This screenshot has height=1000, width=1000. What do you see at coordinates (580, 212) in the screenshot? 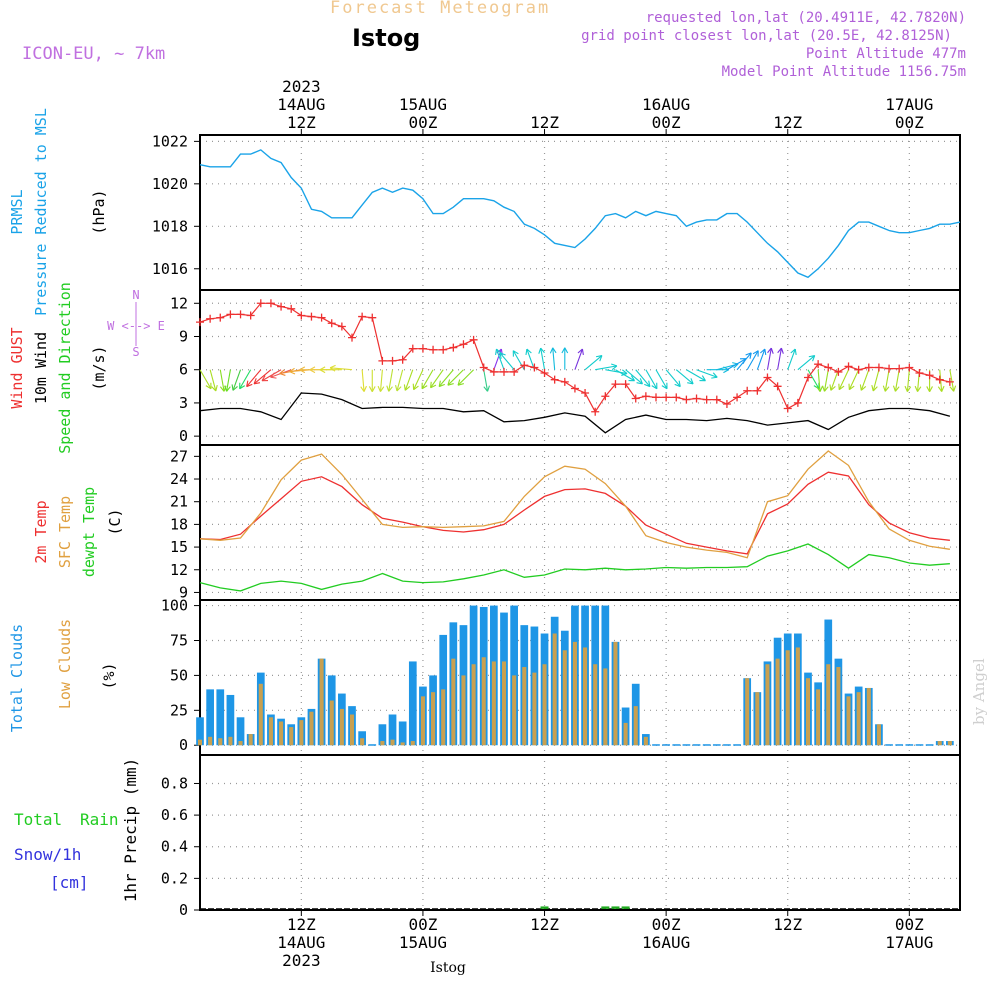
I see `panel-frame` at bounding box center [580, 212].